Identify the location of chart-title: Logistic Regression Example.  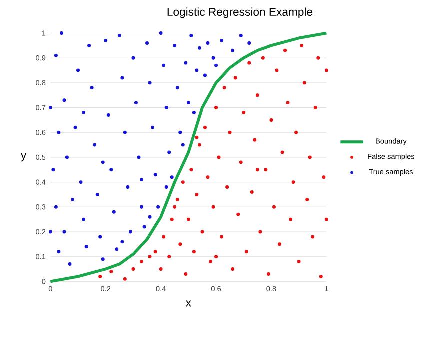
(240, 13).